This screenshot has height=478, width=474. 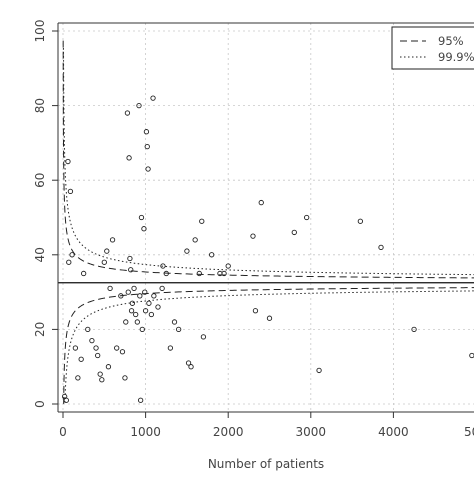 I want to click on y-tick-label: 20, so click(x=40, y=329).